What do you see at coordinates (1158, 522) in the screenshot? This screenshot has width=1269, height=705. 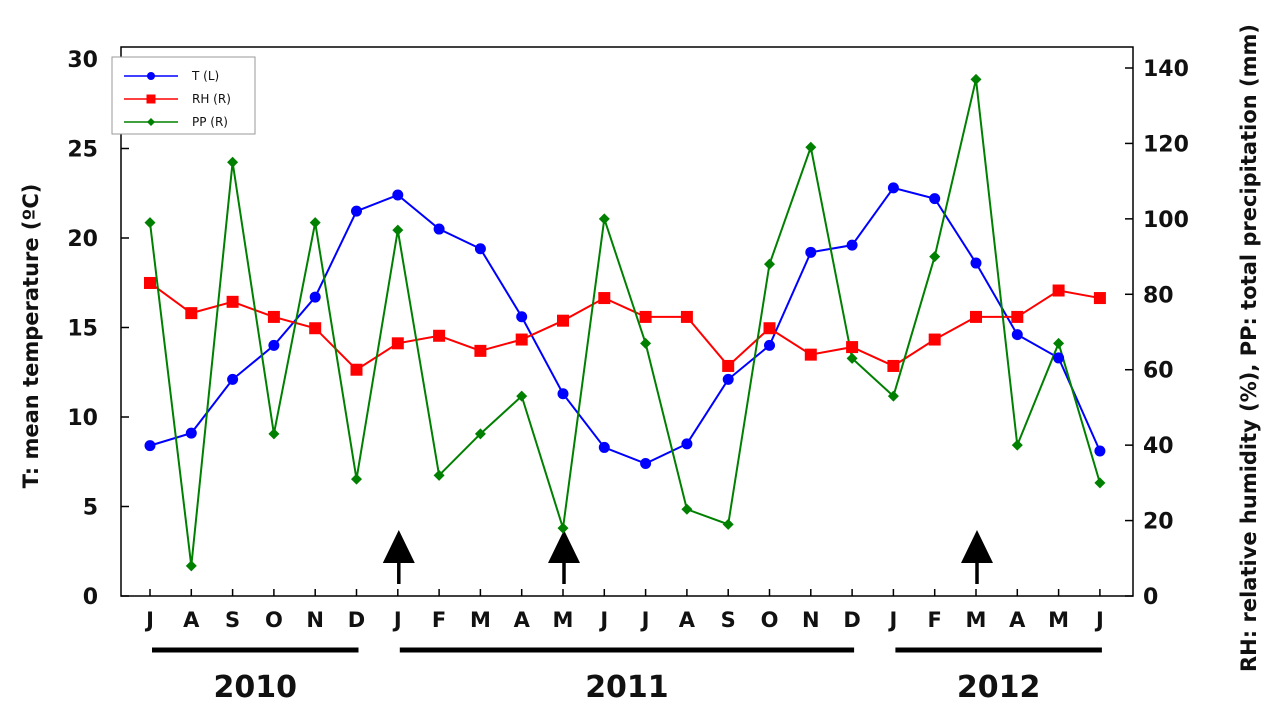 I see `right-tick-label: 20` at bounding box center [1158, 522].